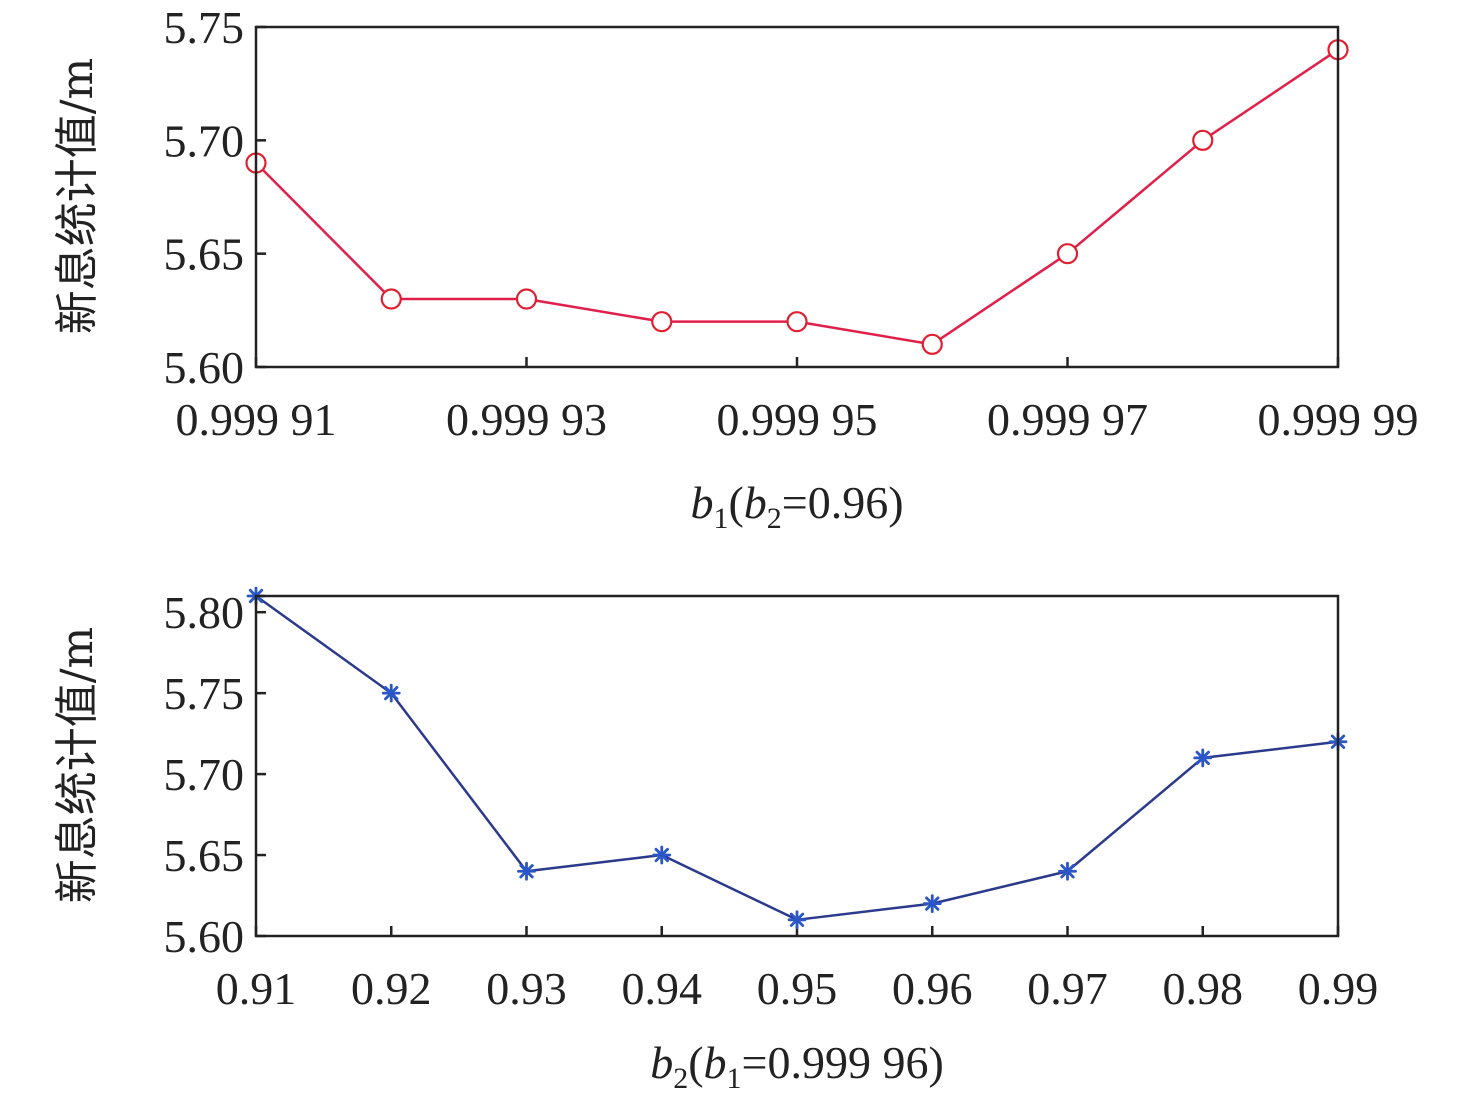  I want to click on chart-1-x-ticks: 0.999 91 0.999 93 0.999 95 0.999 97 0.999 99, so click(797, 401).